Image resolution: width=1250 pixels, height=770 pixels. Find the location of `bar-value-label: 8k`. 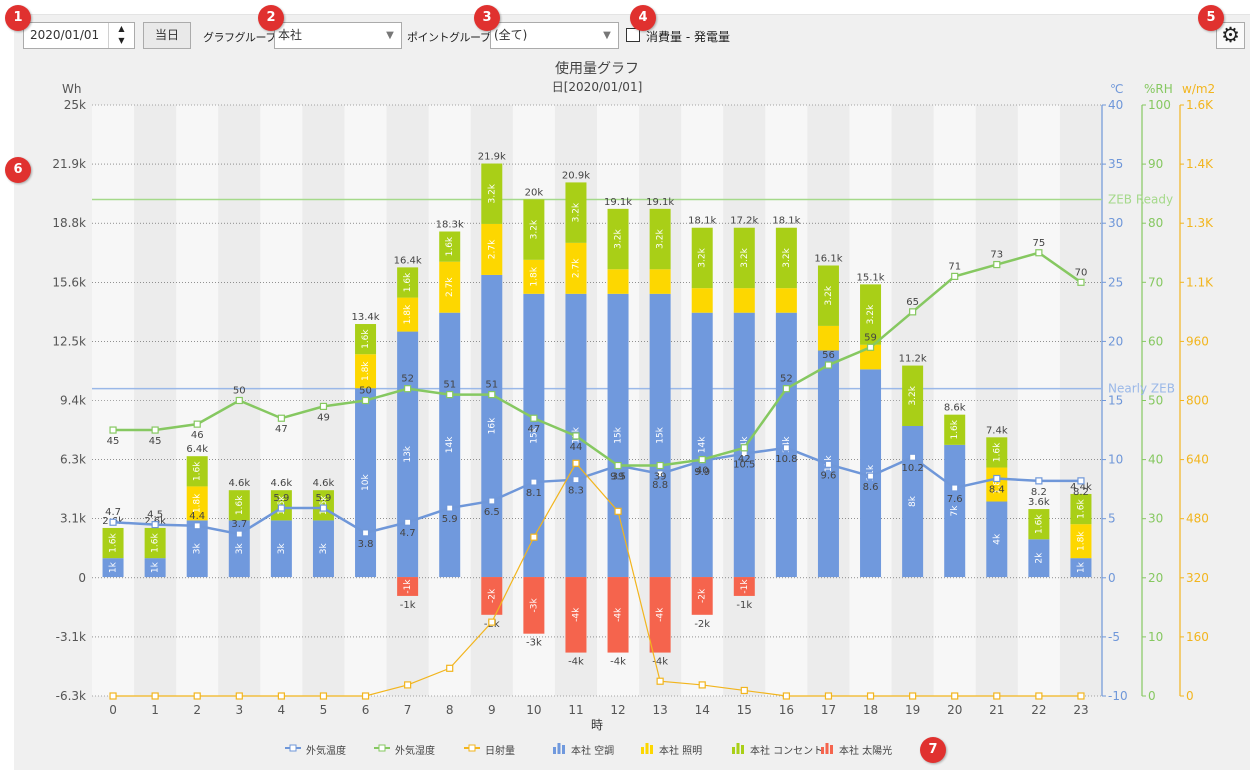

bar-value-label: 8k is located at coordinates (913, 501).